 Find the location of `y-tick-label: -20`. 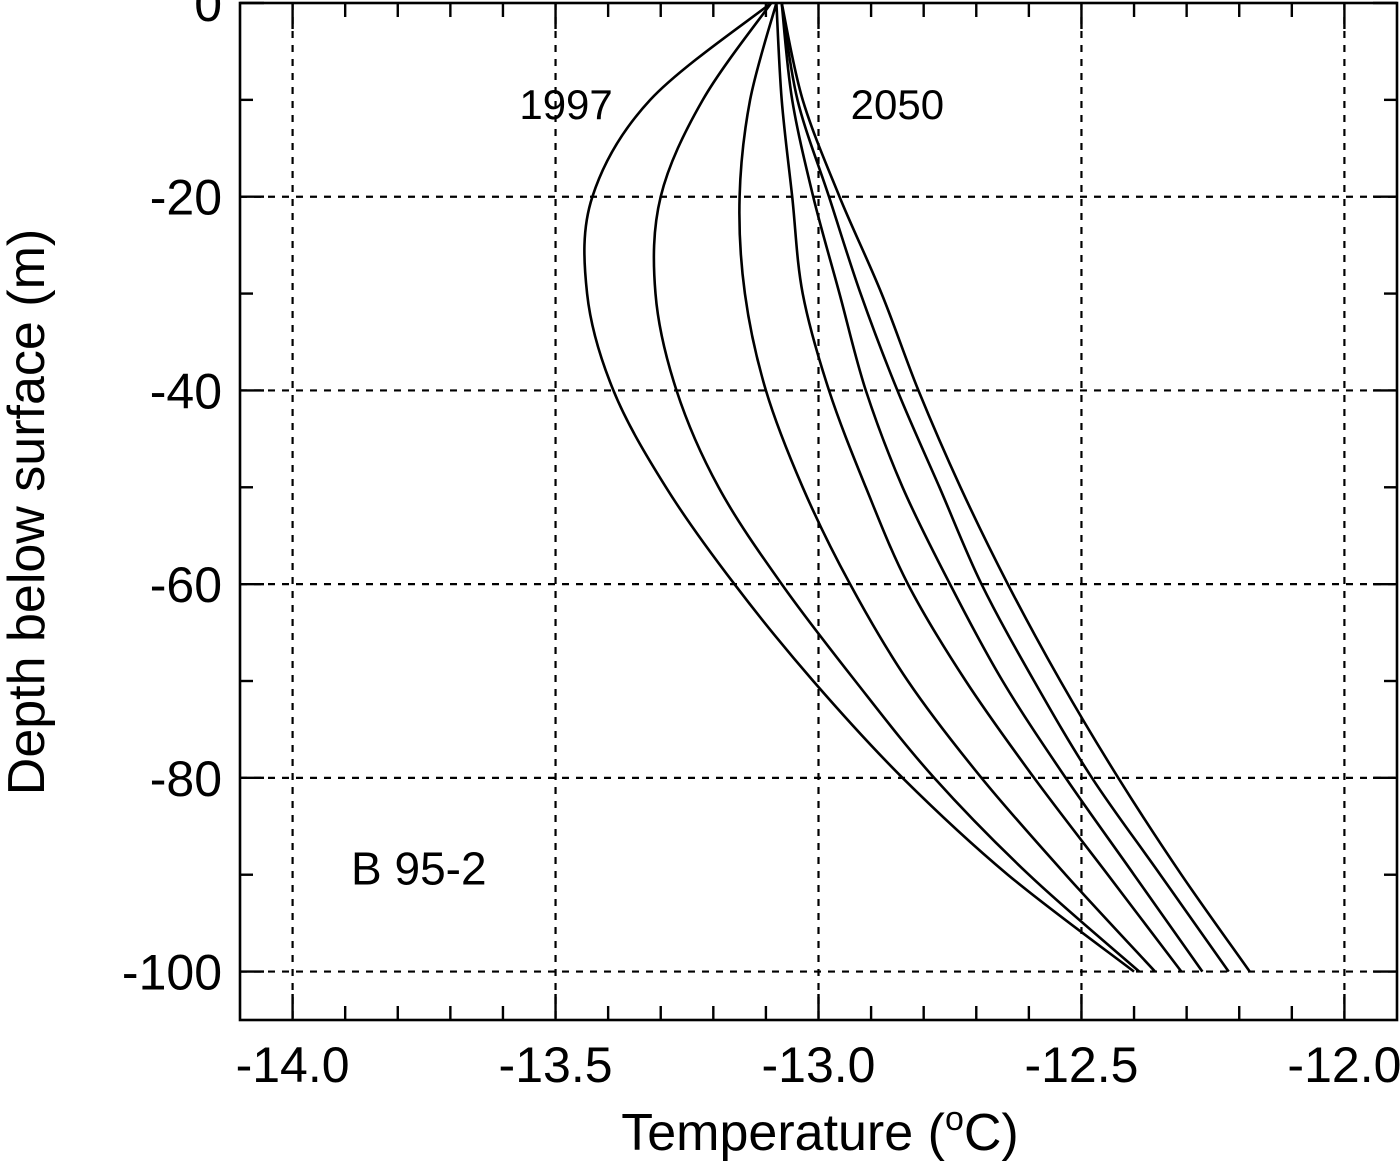

y-tick-label: -20 is located at coordinates (186, 198).